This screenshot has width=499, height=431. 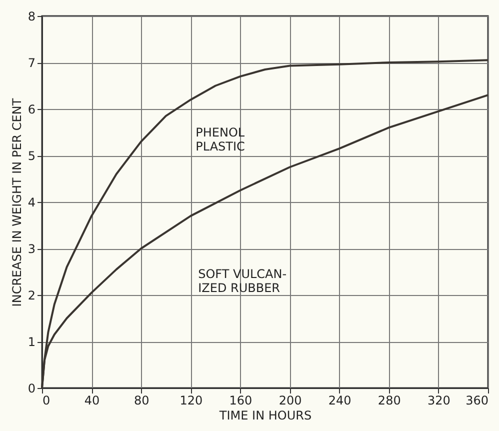 What do you see at coordinates (477, 401) in the screenshot?
I see `x-tick-label: 360` at bounding box center [477, 401].